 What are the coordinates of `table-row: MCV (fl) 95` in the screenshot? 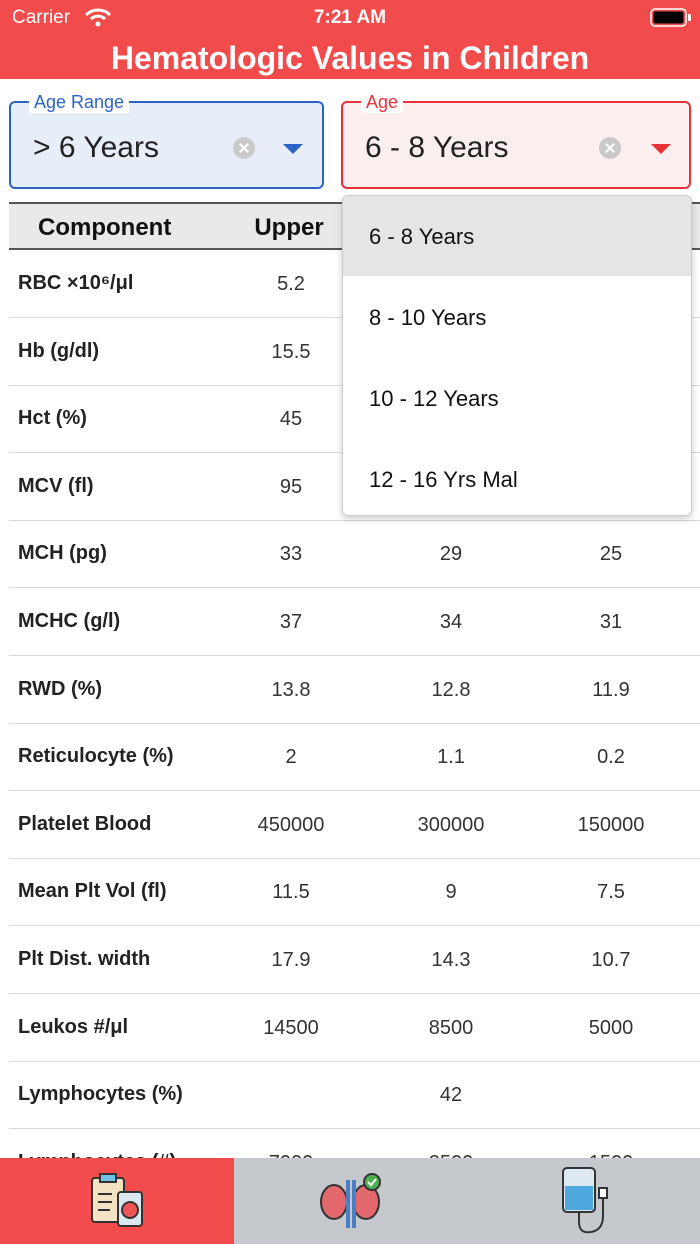 It's located at (354, 487).